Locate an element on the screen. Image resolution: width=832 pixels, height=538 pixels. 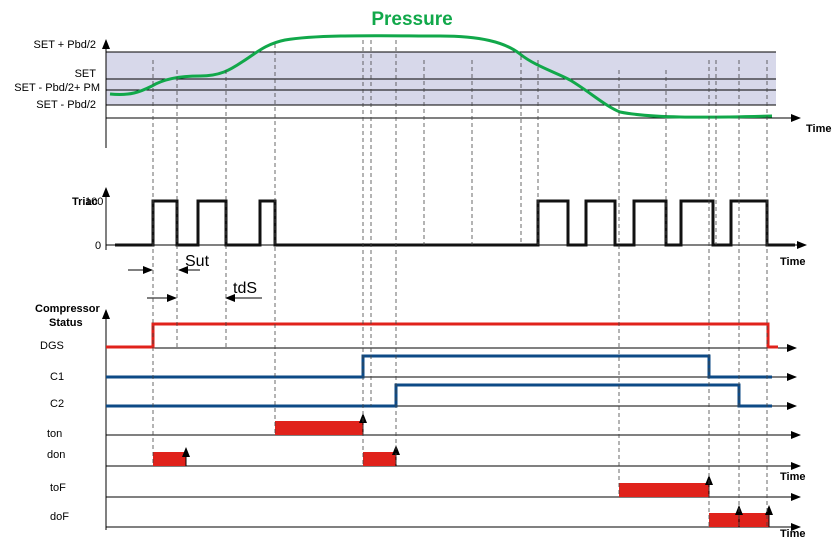
set-minus-label: SET - Pbd/2 is located at coordinates (66, 105).